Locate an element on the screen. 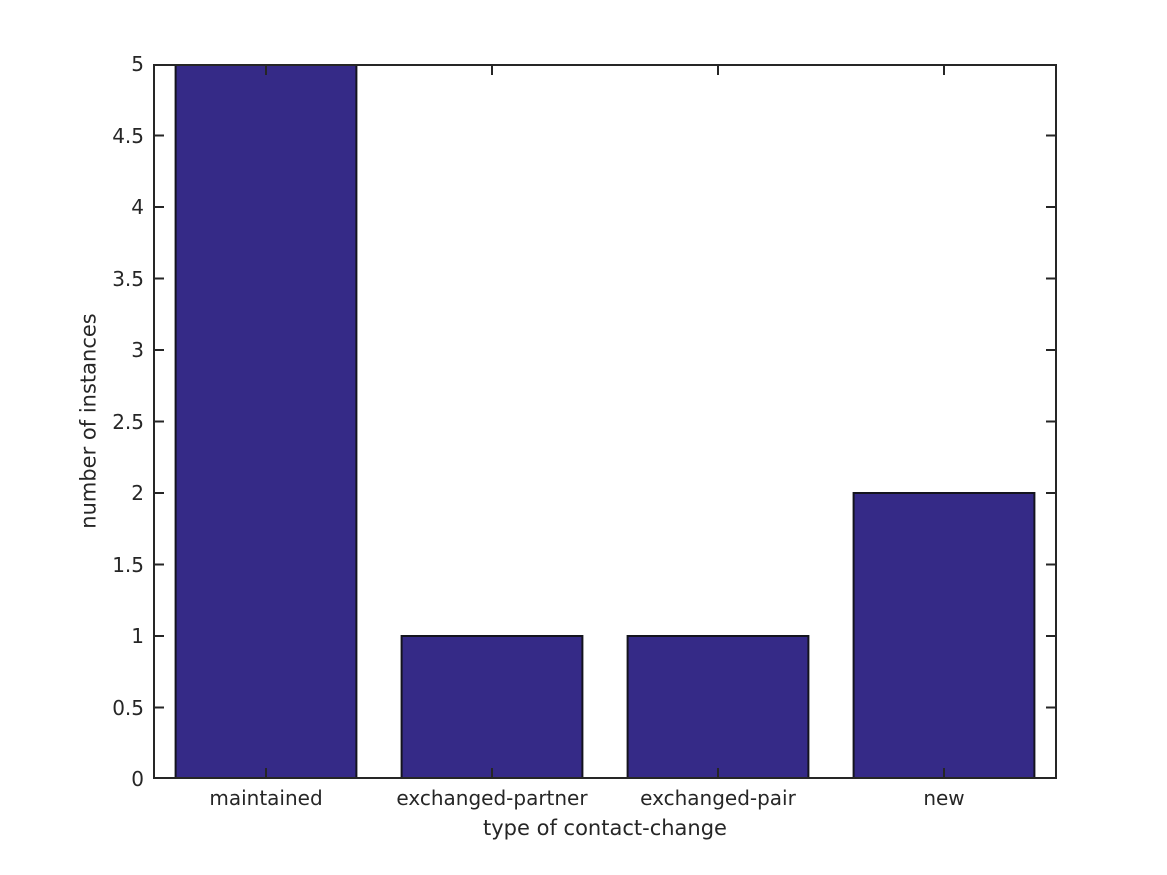 This screenshot has height=875, width=1167. y-tick-label: 2.5 is located at coordinates (128, 421).